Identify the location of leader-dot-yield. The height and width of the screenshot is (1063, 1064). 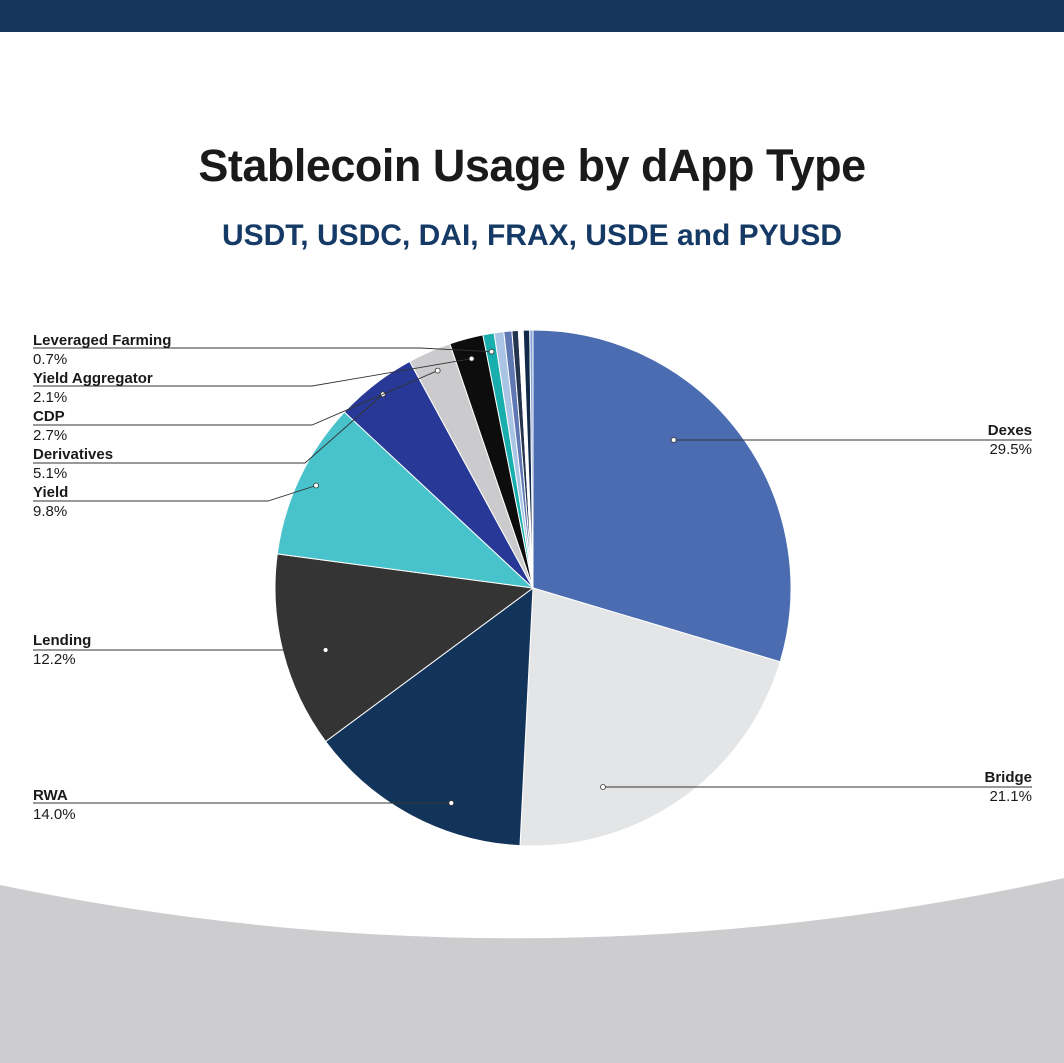
(316, 485).